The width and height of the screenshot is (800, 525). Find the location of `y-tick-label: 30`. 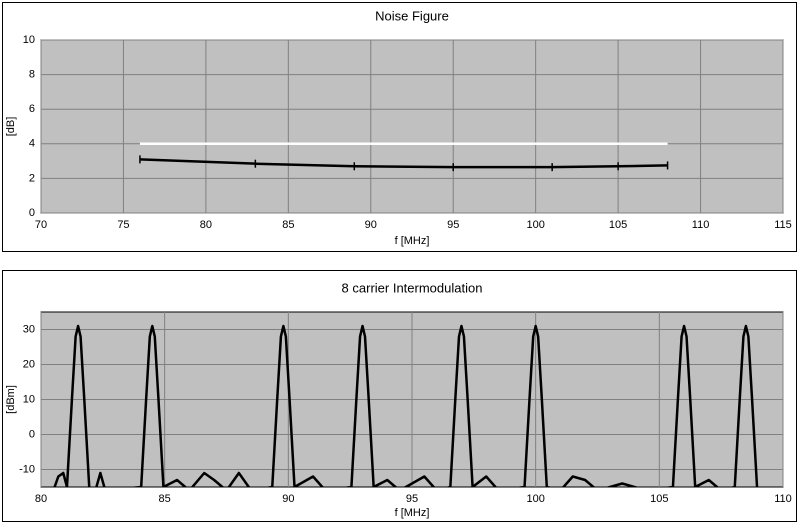

y-tick-label: 30 is located at coordinates (29, 329).